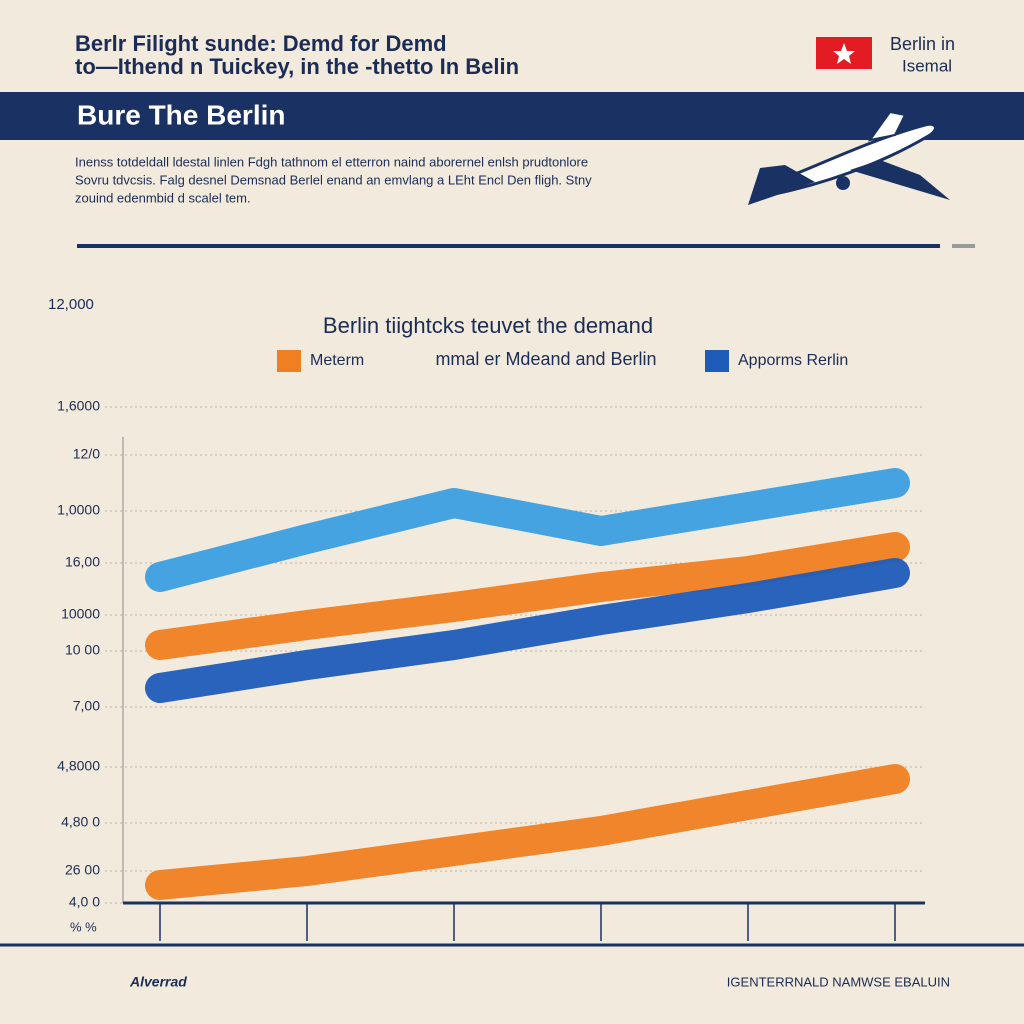 This screenshot has width=1024, height=1024. Describe the element at coordinates (78, 406) in the screenshot. I see `y-tick-label: 1,6000` at that location.